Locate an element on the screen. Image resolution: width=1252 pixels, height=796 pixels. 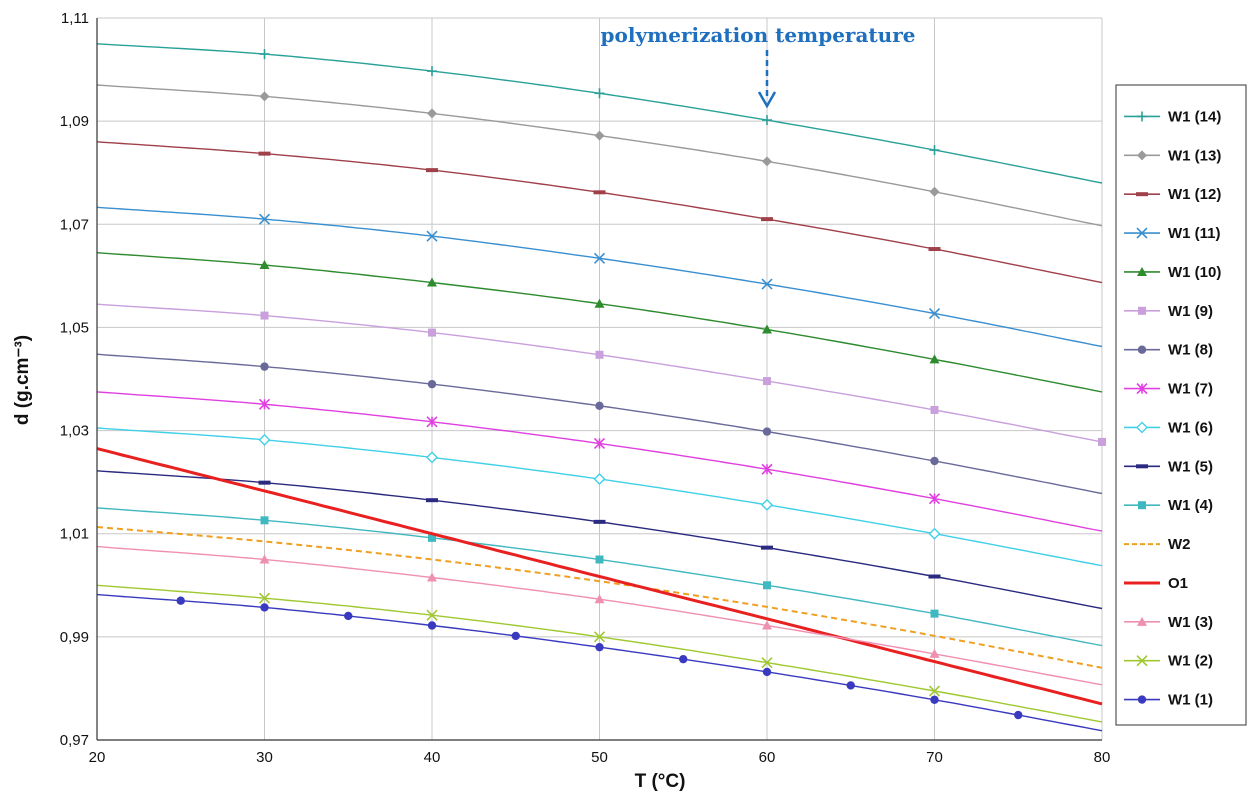
legend-label: W1 (5) is located at coordinates (1190, 466).